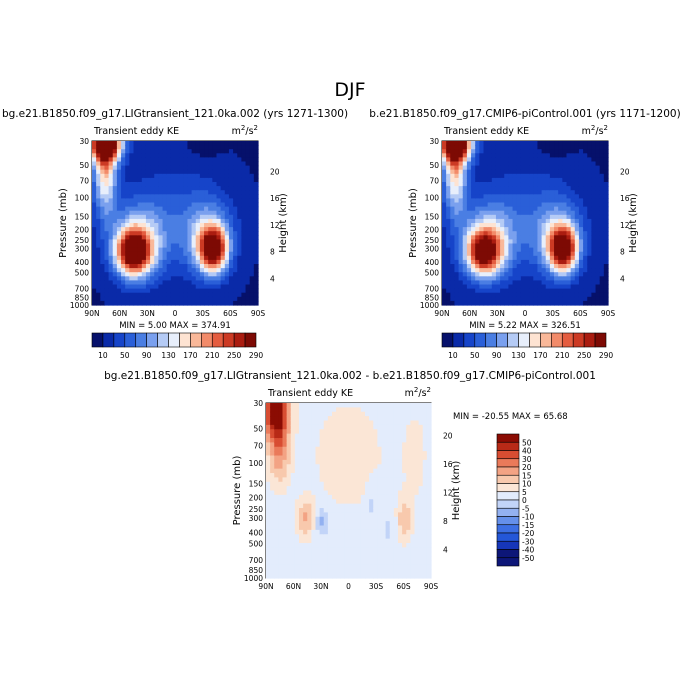  What do you see at coordinates (508, 438) in the screenshot?
I see `colorbar-swatch` at bounding box center [508, 438].